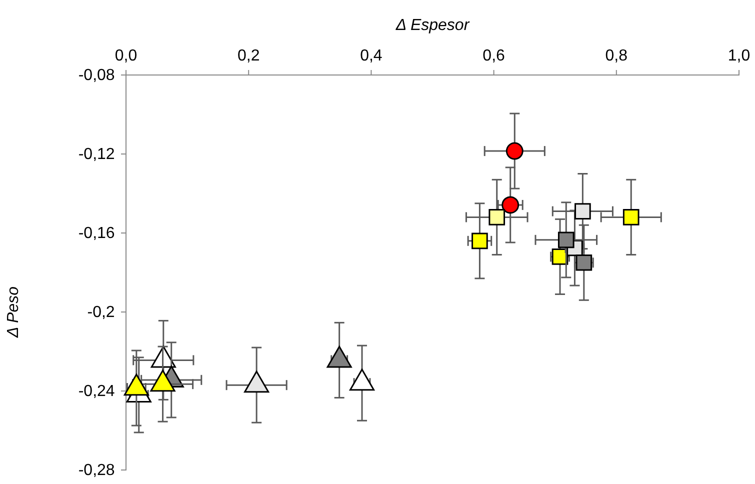 The image size is (755, 484). Describe the element at coordinates (739, 56) in the screenshot. I see `x-tick-label: 1,0` at that location.